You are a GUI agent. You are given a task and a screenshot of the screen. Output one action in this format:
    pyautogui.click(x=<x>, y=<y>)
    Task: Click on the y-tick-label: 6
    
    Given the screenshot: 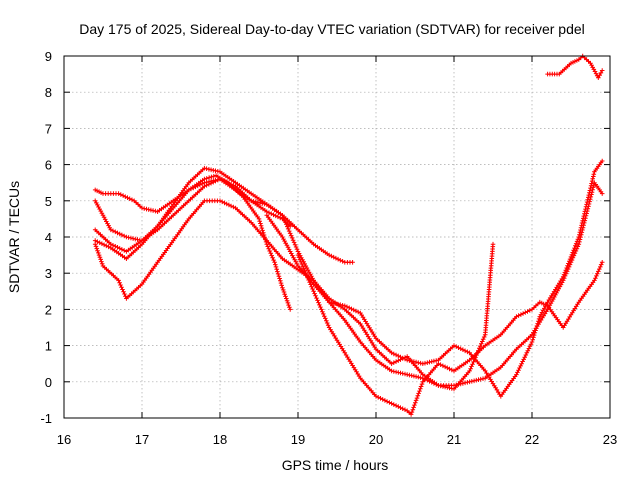 What is the action you would take?
    pyautogui.click(x=48, y=165)
    